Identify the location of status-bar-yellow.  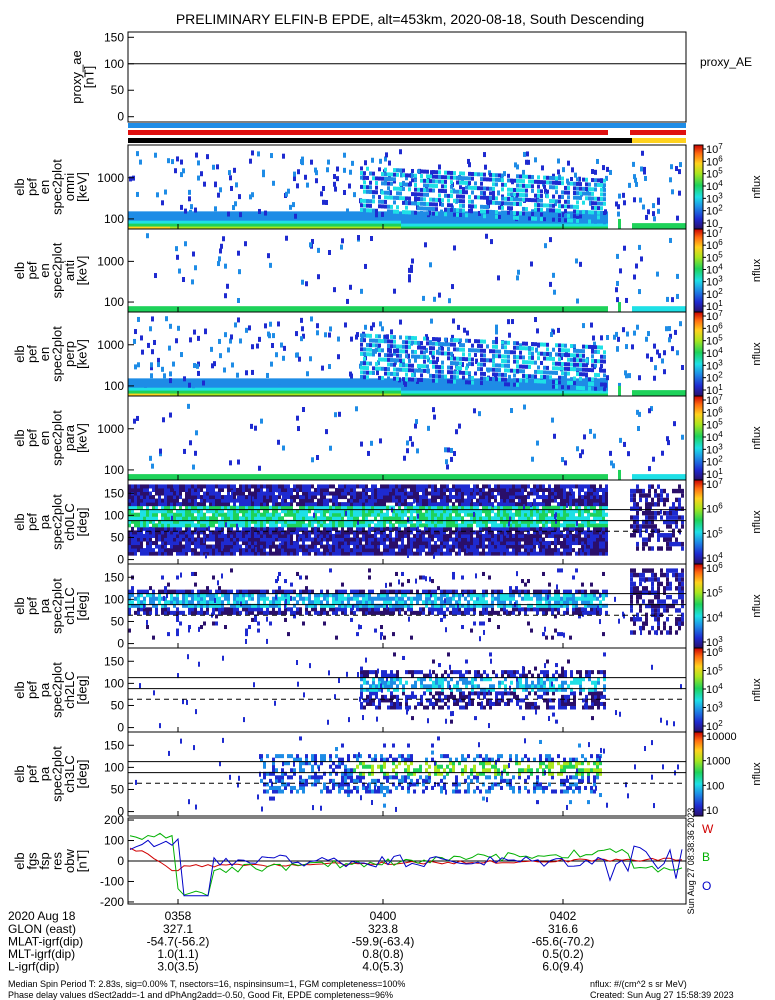
(659, 140).